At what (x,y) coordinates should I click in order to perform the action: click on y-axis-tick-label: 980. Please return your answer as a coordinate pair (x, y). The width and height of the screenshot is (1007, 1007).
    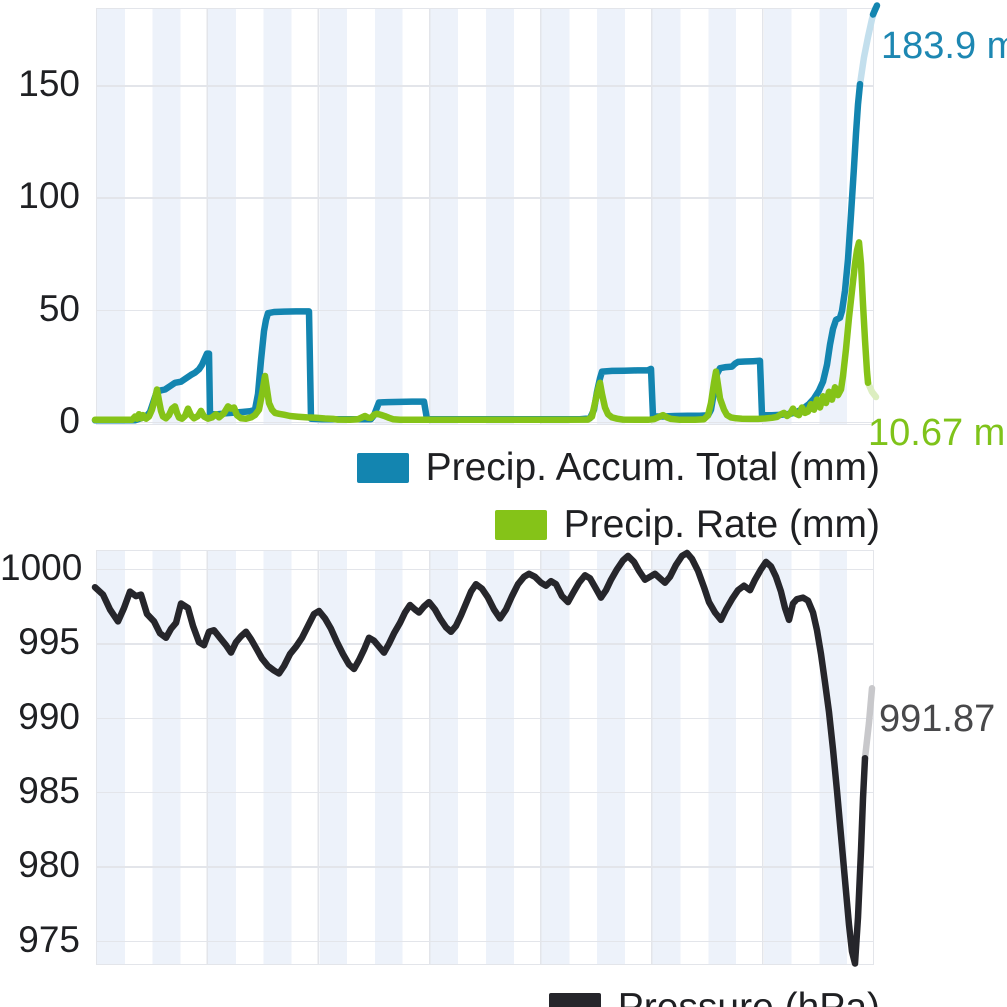
    Looking at the image, I should click on (49, 865).